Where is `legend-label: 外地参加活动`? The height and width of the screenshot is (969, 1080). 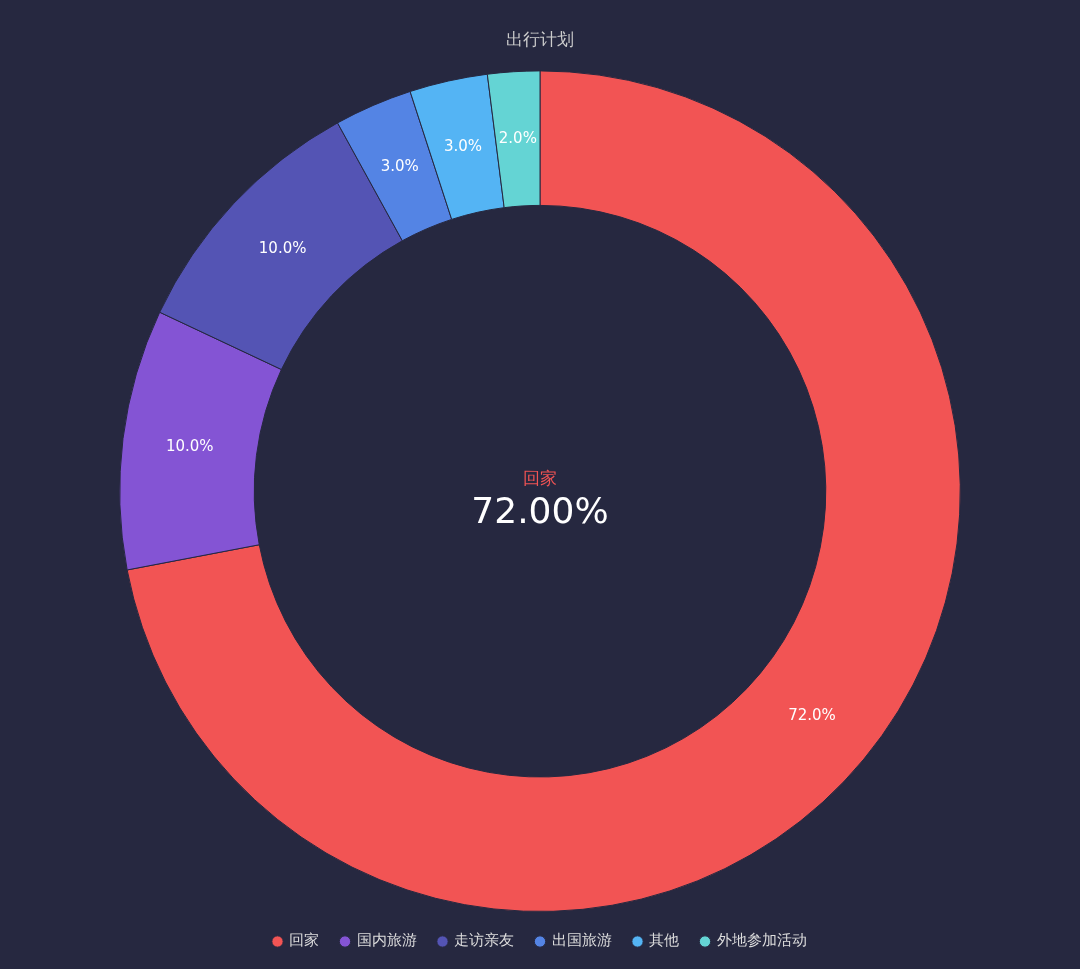
legend-label: 外地参加活动 is located at coordinates (761, 940).